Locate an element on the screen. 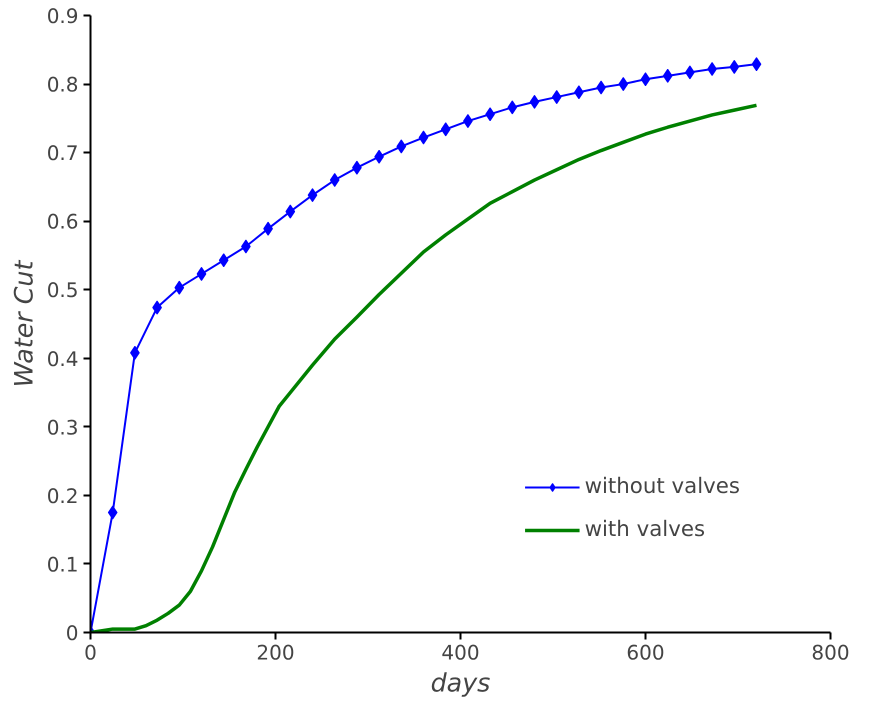  y-tick-label: 0 is located at coordinates (72, 633).